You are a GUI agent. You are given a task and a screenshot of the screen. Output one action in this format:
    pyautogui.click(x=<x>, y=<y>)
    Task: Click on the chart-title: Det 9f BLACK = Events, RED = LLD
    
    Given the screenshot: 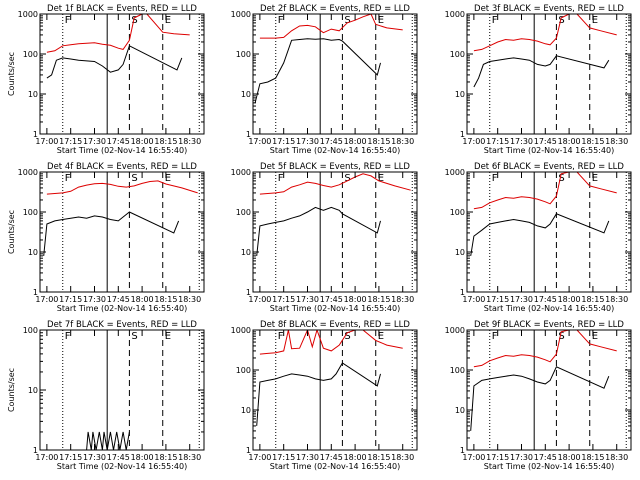 What is the action you would take?
    pyautogui.click(x=549, y=325)
    